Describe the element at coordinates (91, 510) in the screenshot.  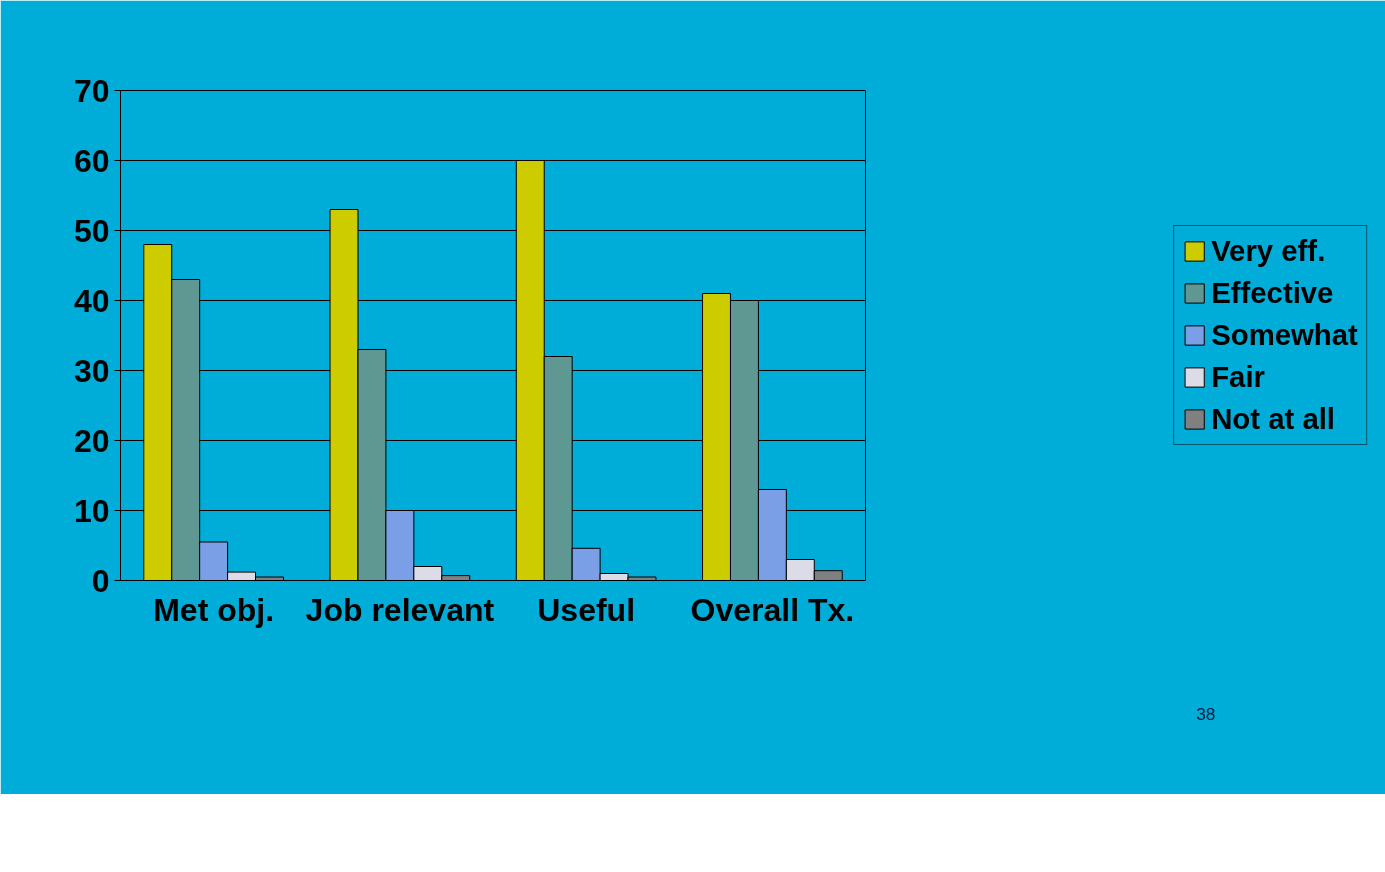
I see `y-tick-label: 10` at that location.